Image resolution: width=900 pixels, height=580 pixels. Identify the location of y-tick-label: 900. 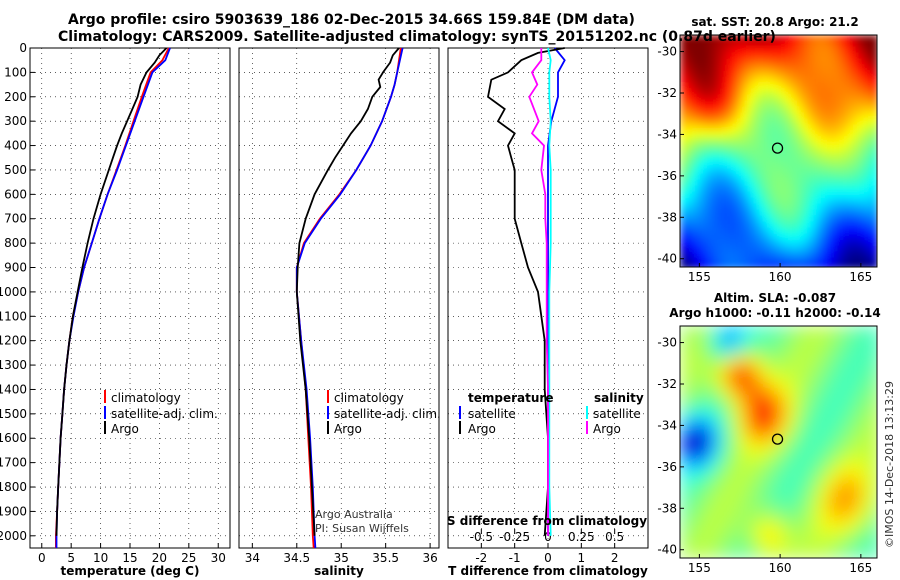
(15, 268).